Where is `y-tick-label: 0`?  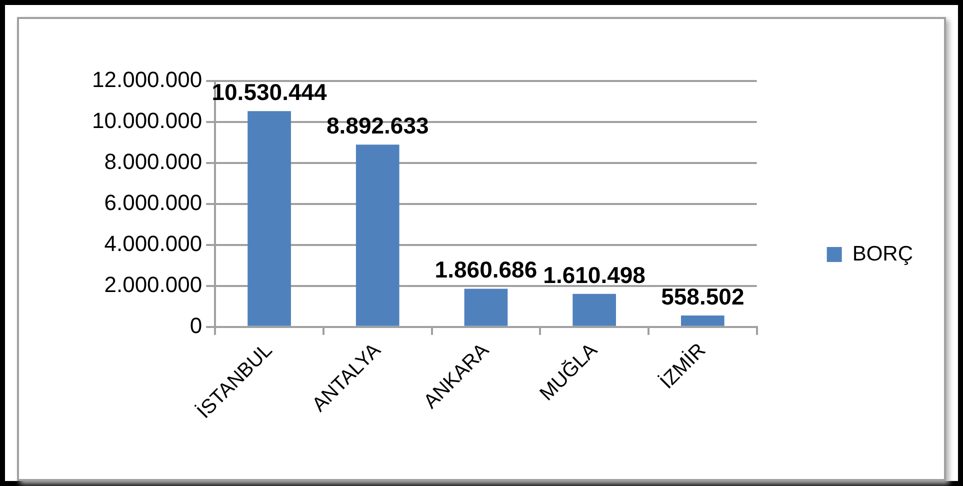 y-tick-label: 0 is located at coordinates (196, 325).